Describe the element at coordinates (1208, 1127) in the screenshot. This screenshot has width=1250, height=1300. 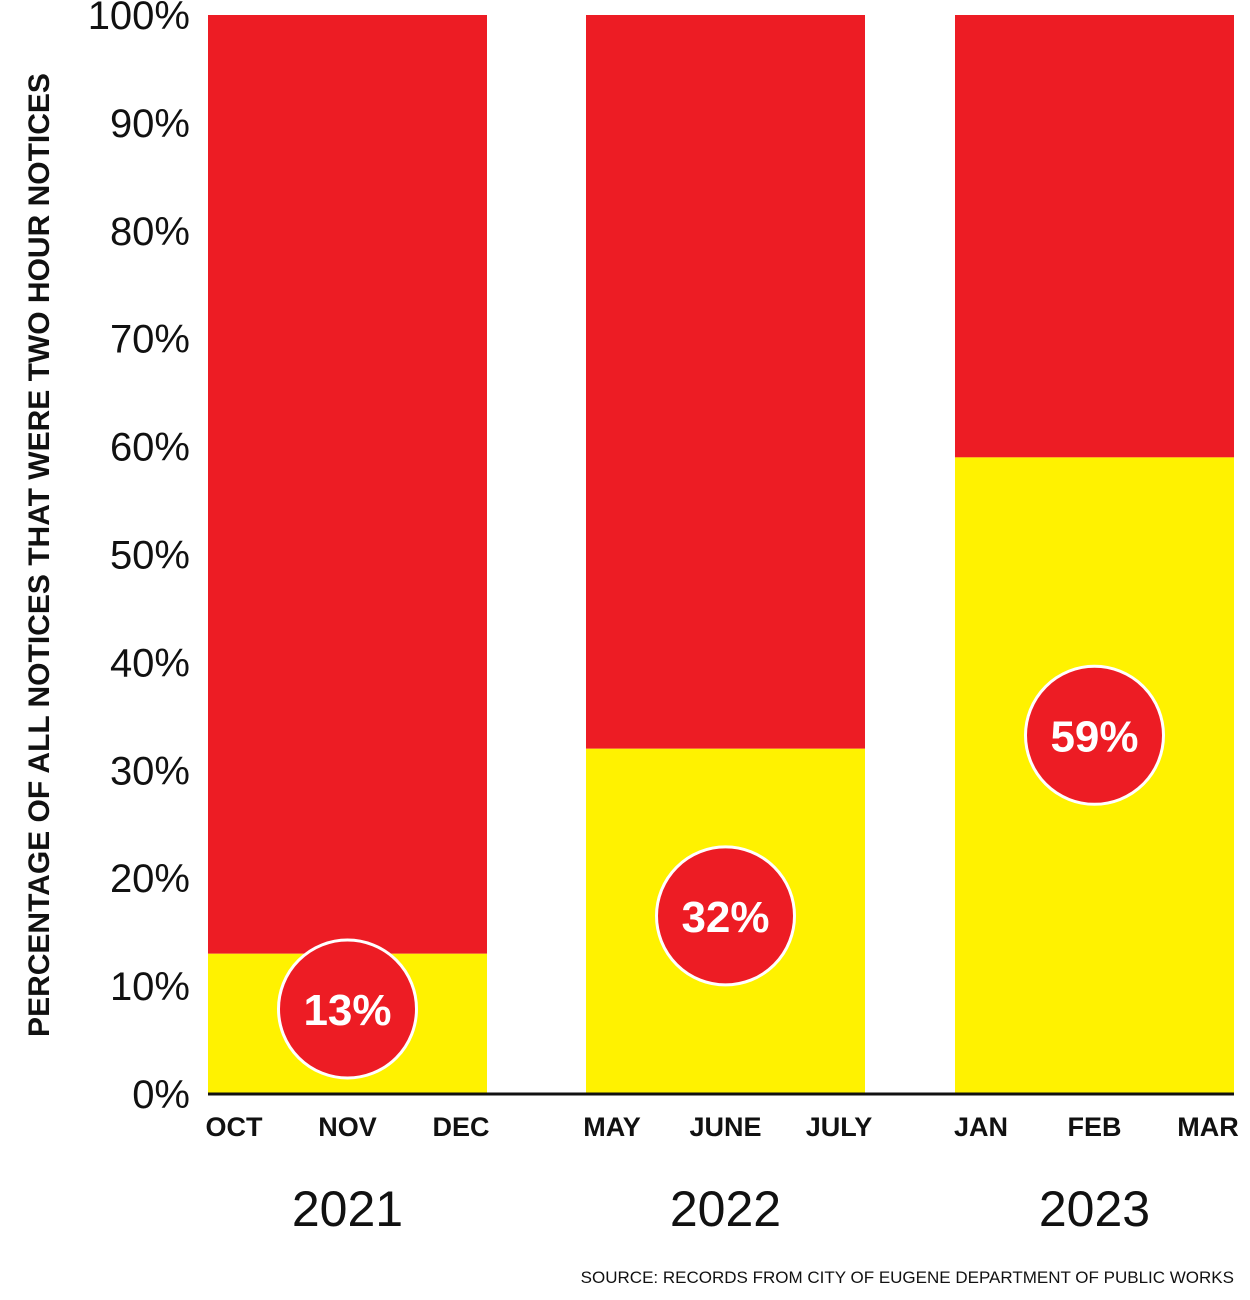
I see `month-label: MAR` at that location.